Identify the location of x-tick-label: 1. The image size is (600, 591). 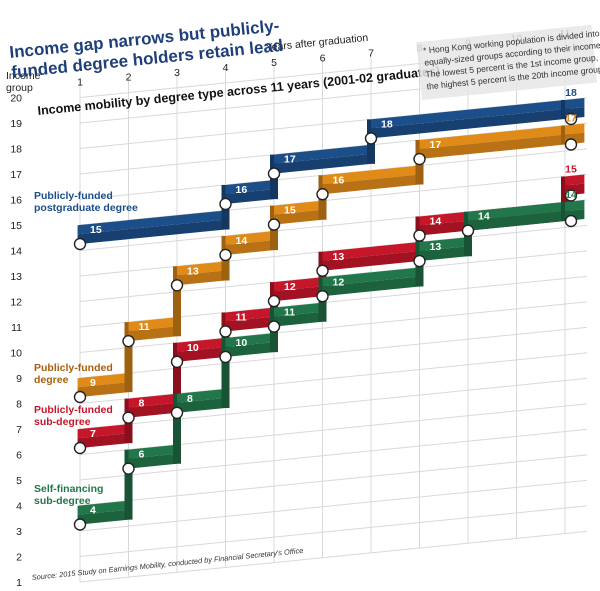
(80, 83).